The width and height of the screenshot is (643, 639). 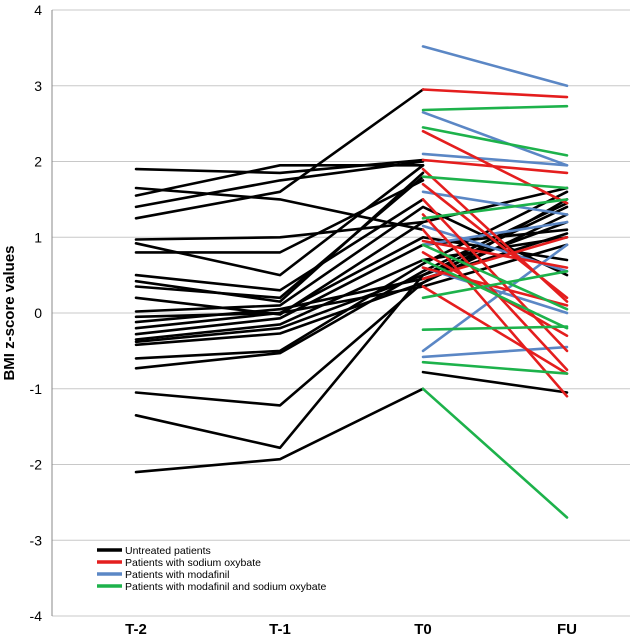 I want to click on x-tick-label: FU, so click(x=567, y=629).